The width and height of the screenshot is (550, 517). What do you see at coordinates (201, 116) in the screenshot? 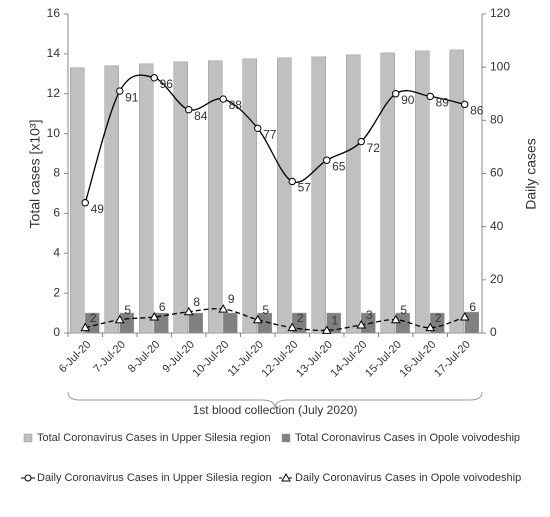
I see `data-label: 84` at bounding box center [201, 116].